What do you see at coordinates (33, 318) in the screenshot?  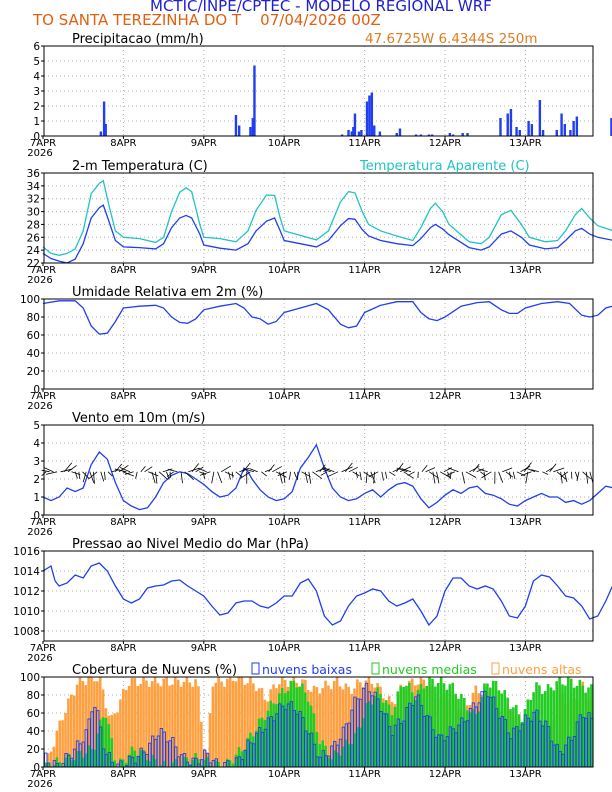 I see `y-tick-label: 80` at bounding box center [33, 318].